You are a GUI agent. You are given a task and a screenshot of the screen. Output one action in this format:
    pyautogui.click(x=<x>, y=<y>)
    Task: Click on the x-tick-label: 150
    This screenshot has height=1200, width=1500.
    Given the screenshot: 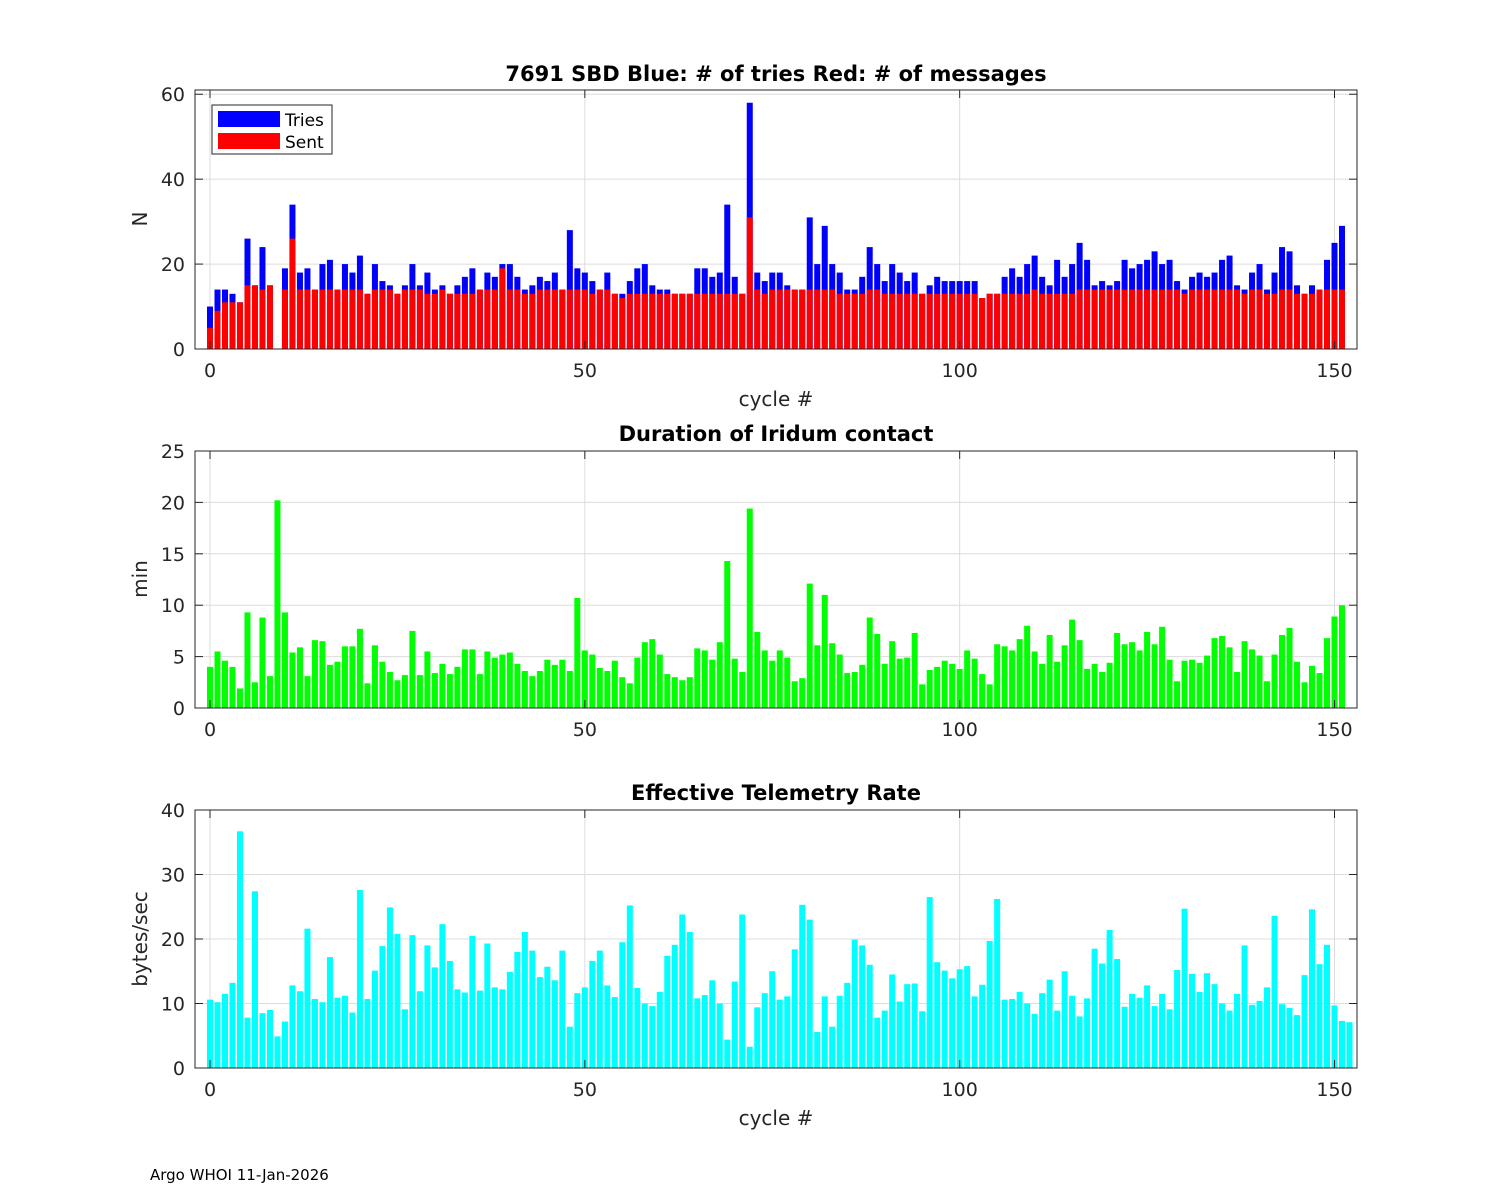 What is the action you would take?
    pyautogui.click(x=1334, y=371)
    